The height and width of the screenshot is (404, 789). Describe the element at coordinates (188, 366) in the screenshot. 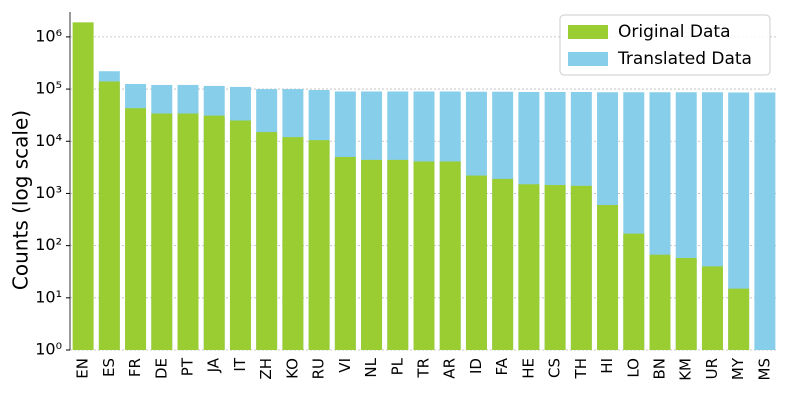

I see `x-tick-label: PT` at that location.